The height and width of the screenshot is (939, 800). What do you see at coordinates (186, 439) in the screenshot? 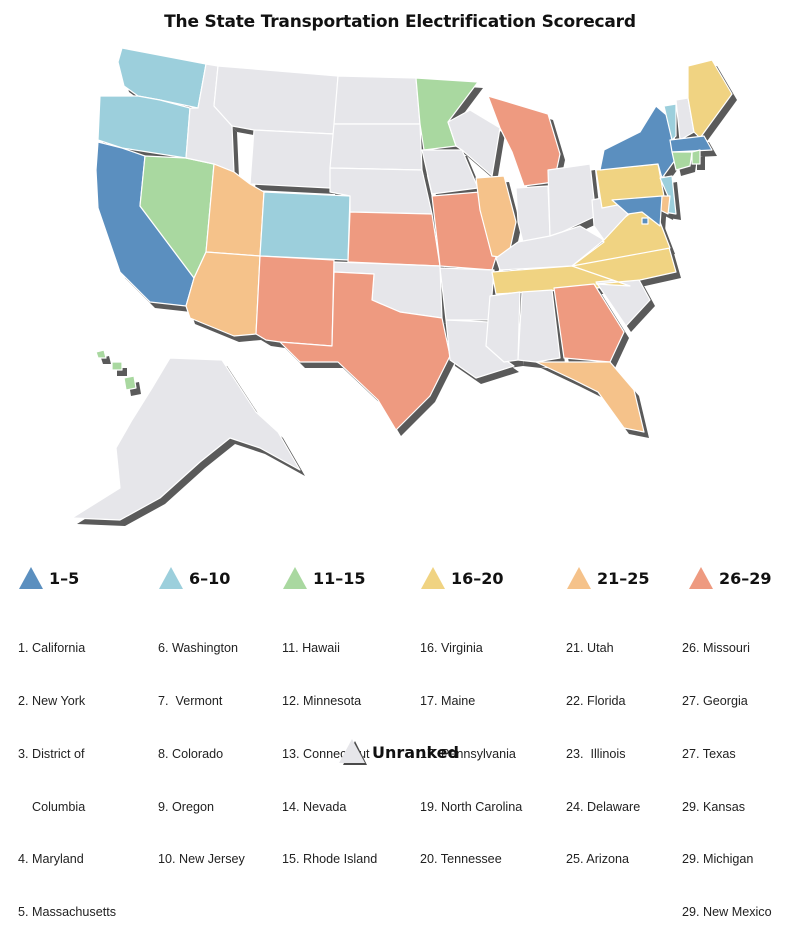
I see `state-ak` at bounding box center [186, 439].